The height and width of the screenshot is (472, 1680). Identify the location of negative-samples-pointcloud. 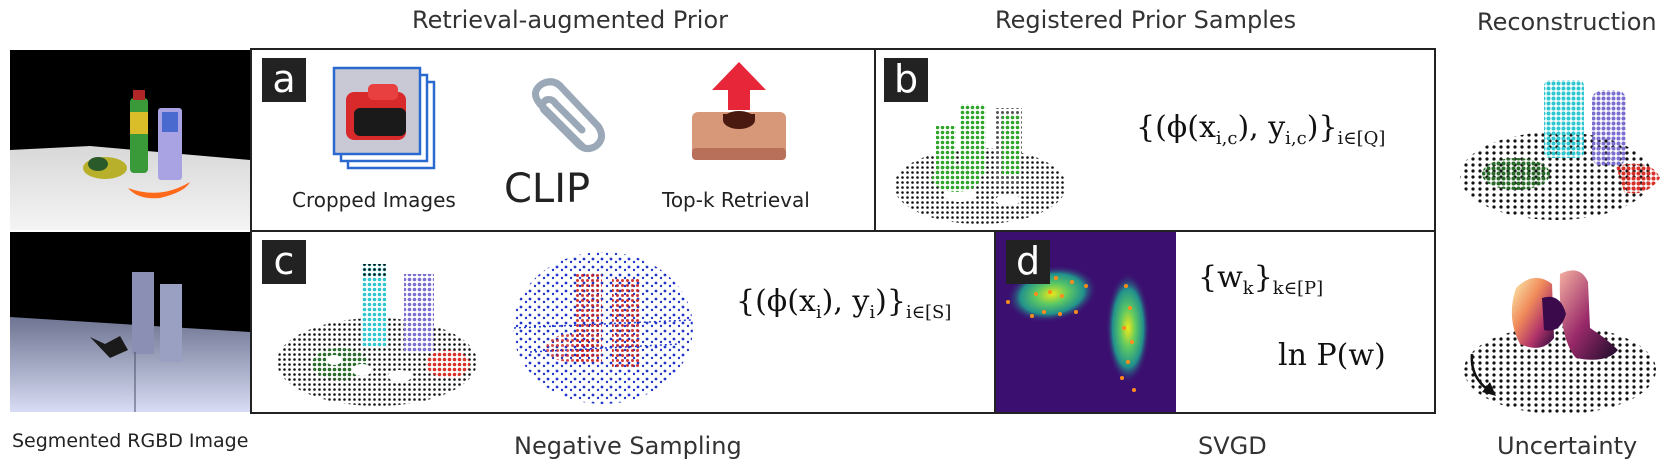
(603, 328).